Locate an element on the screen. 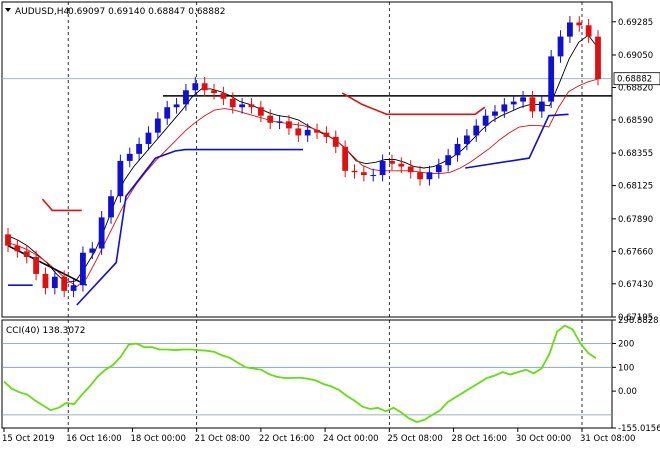  trend-line is located at coordinates (47, 265).